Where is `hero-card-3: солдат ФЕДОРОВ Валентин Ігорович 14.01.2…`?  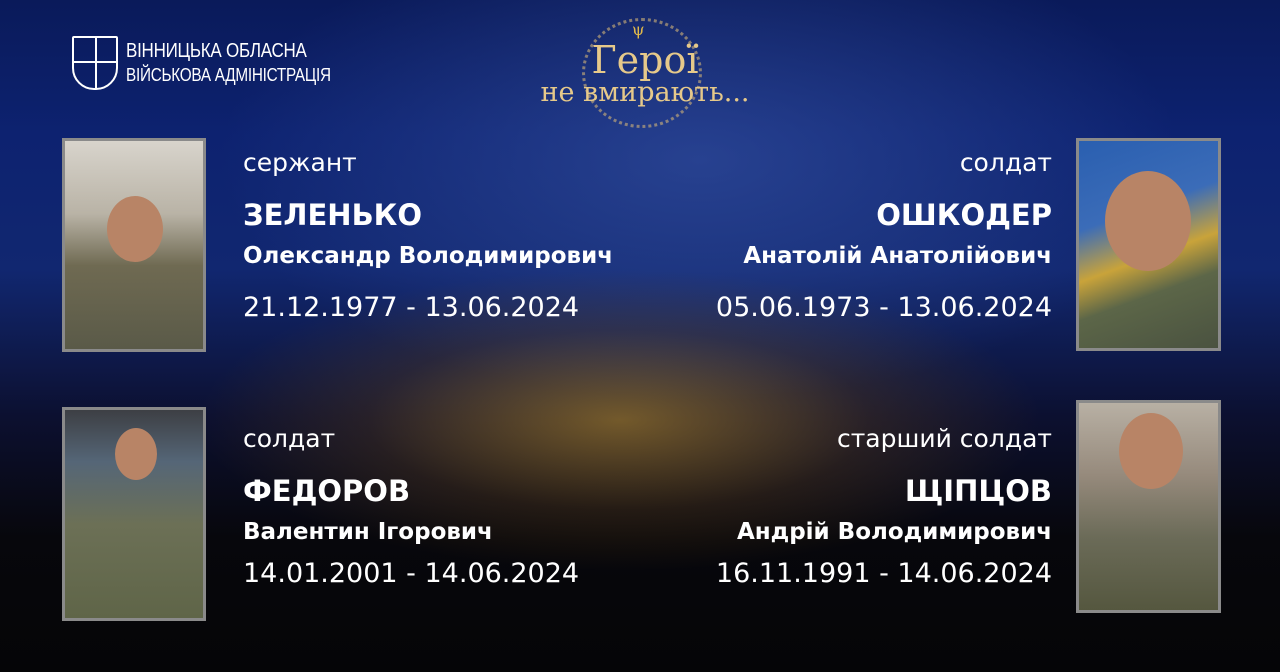 hero-card-3: солдат ФЕДОРОВ Валентин Ігорович 14.01.2… is located at coordinates (411, 507).